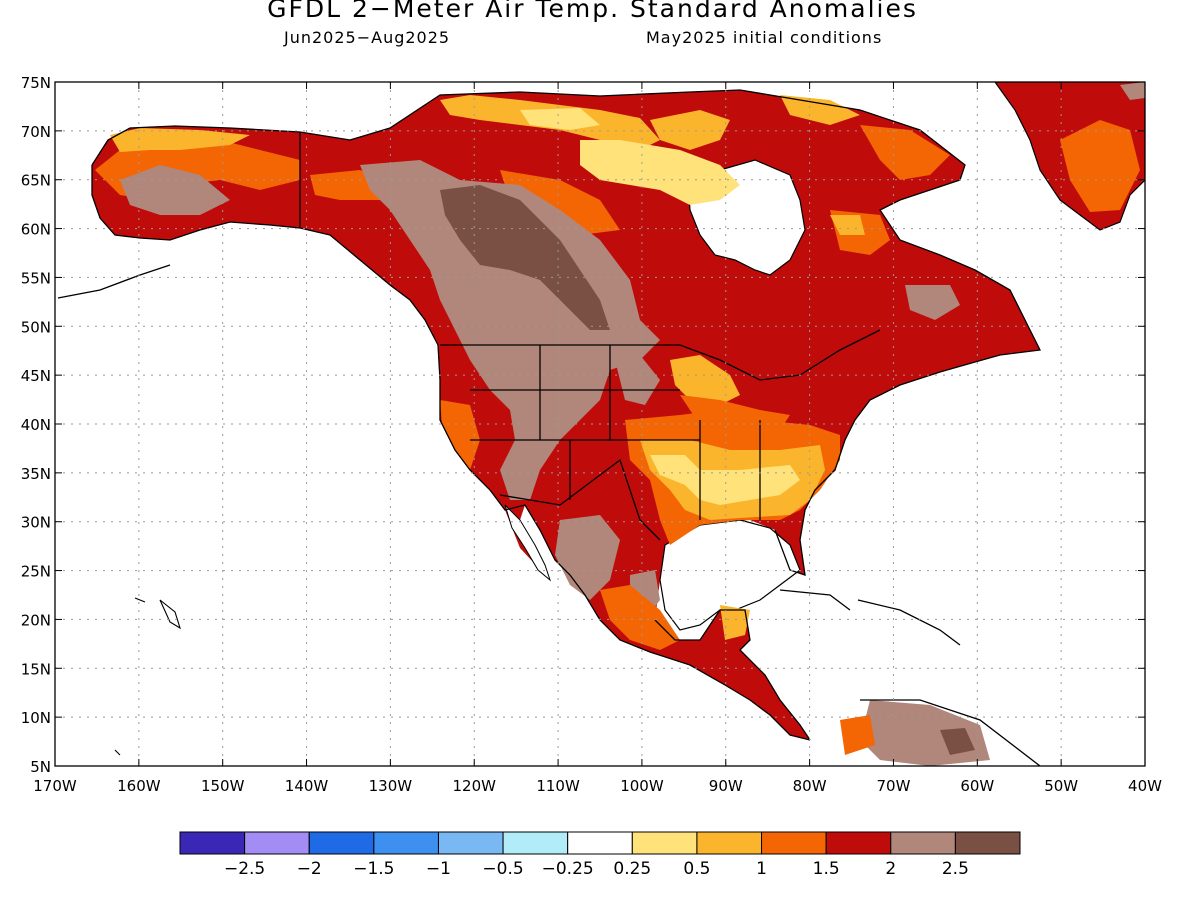 The width and height of the screenshot is (1200, 900). Describe the element at coordinates (1145, 786) in the screenshot. I see `lon-label: 40W` at that location.